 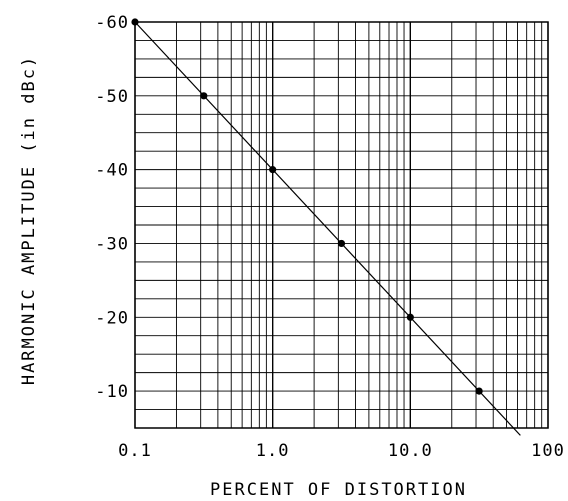 I want to click on x-axis-title: PERCENT OF DISTORTION, so click(x=338, y=490).